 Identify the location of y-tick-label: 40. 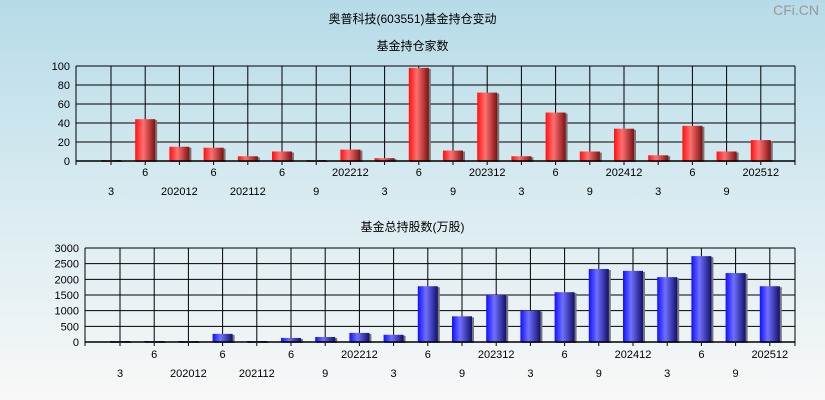
(64, 124).